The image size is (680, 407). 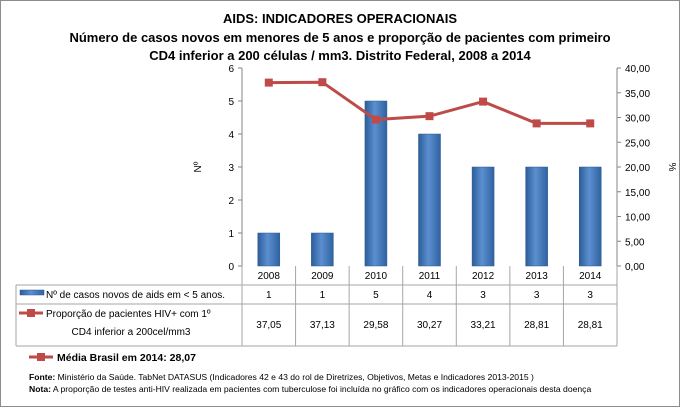 I want to click on right-tick-label: 40,00, so click(x=637, y=69).